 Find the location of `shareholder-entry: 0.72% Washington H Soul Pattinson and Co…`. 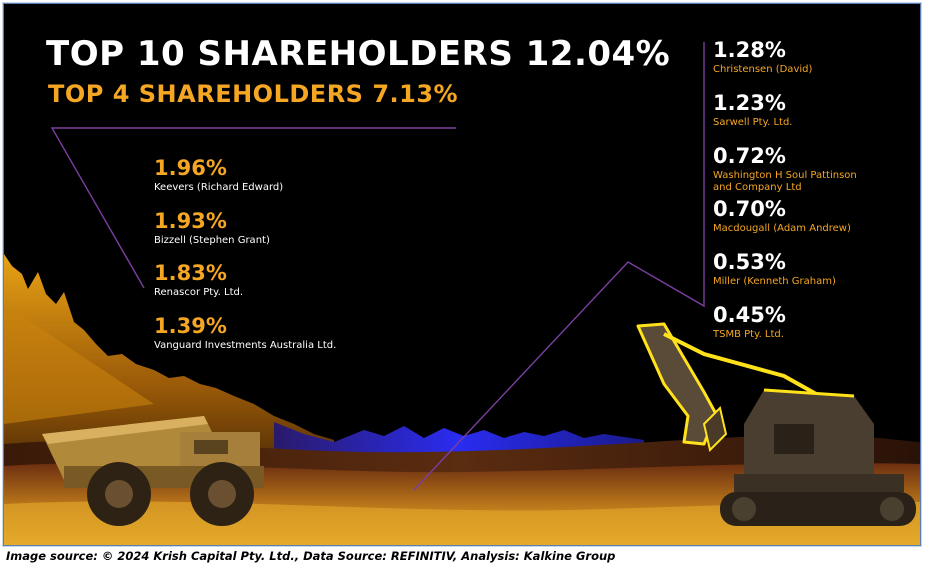

shareholder-entry: 0.72% Washington H Soul Pattinson and Co… is located at coordinates (785, 169).